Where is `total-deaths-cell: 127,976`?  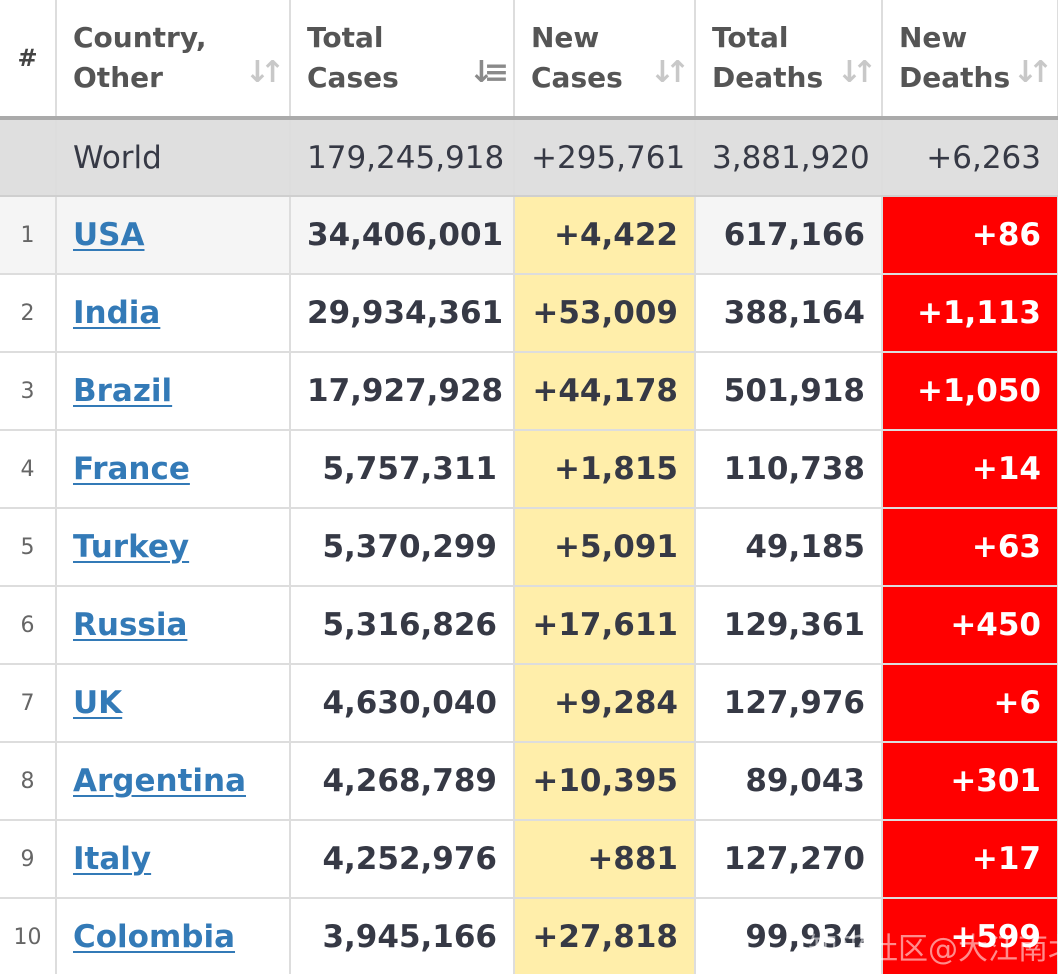 total-deaths-cell: 127,976 is located at coordinates (789, 703).